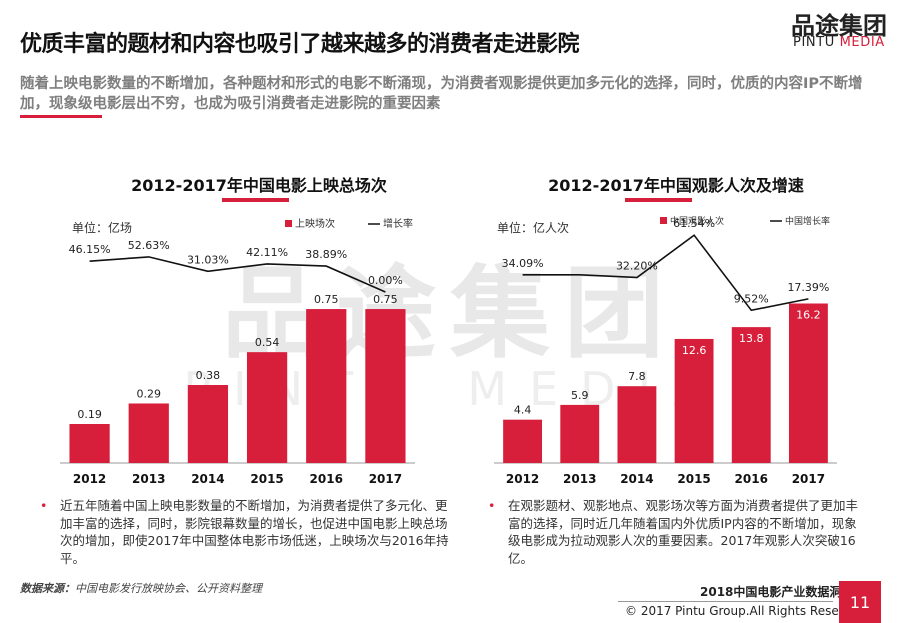  I want to click on left-bar-2016, so click(326, 386).